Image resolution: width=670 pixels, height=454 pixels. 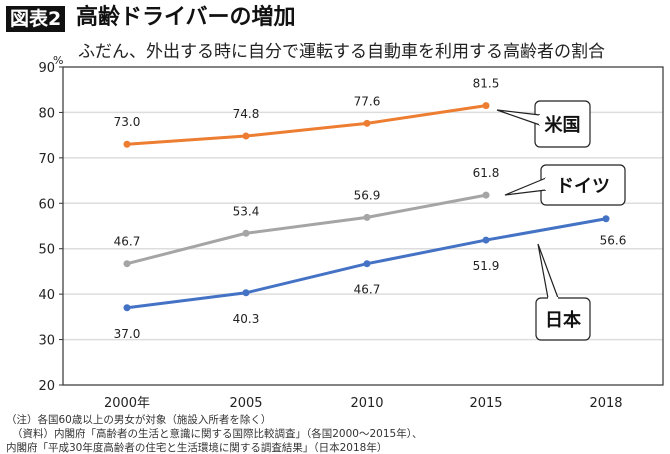 I want to click on data-label: 56.9, so click(x=367, y=195).